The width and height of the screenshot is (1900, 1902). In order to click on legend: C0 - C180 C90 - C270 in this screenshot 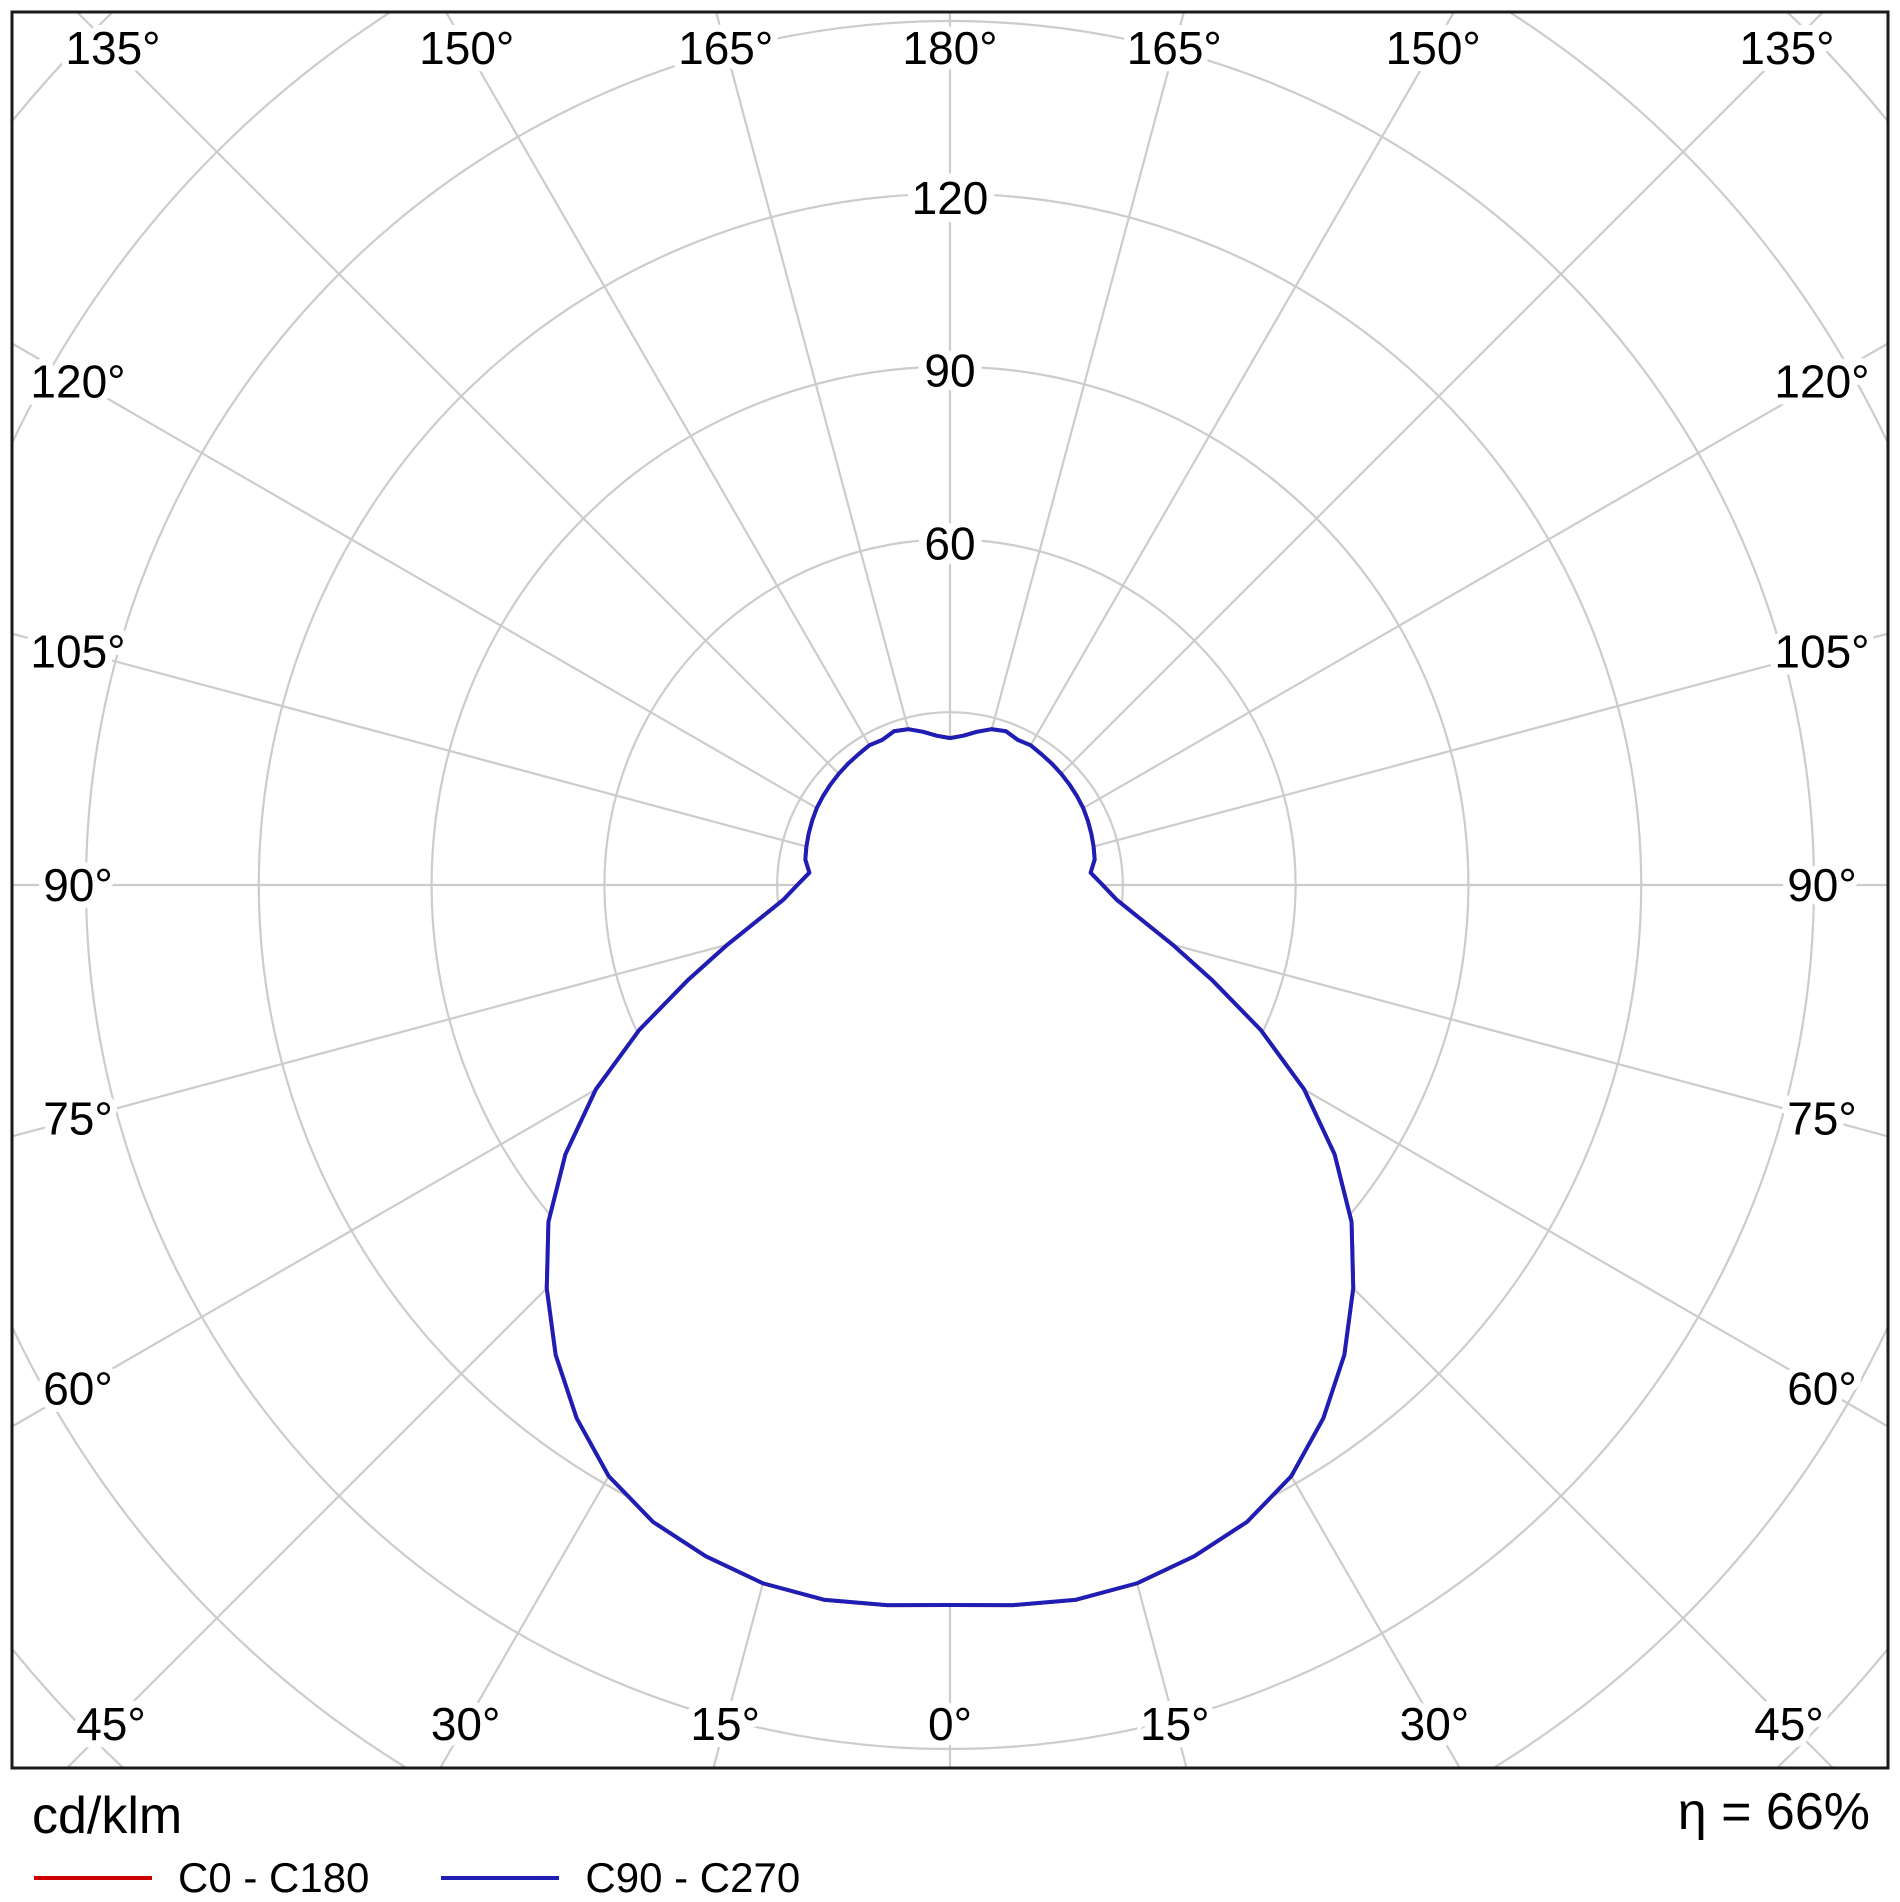, I will do `click(417, 1878)`.